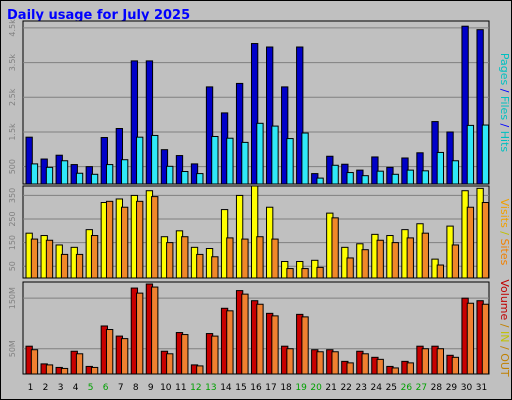  What do you see at coordinates (106, 388) in the screenshot?
I see `x-tick-label: 6` at bounding box center [106, 388].